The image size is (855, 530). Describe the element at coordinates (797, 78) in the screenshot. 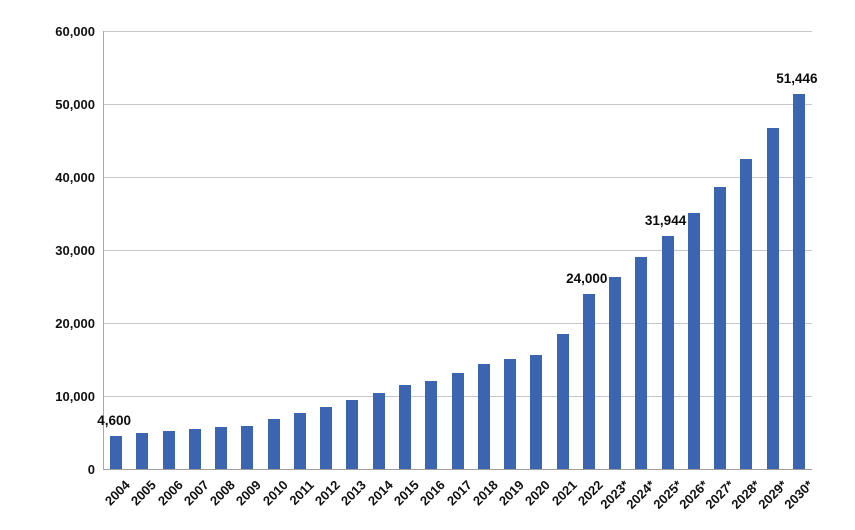

I see `bar-value-label-2030: 51,446` at that location.